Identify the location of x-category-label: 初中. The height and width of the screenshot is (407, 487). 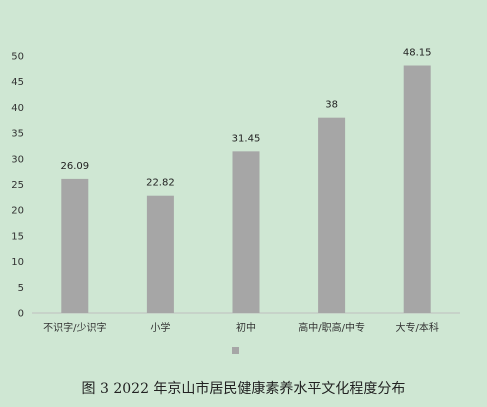
(246, 327).